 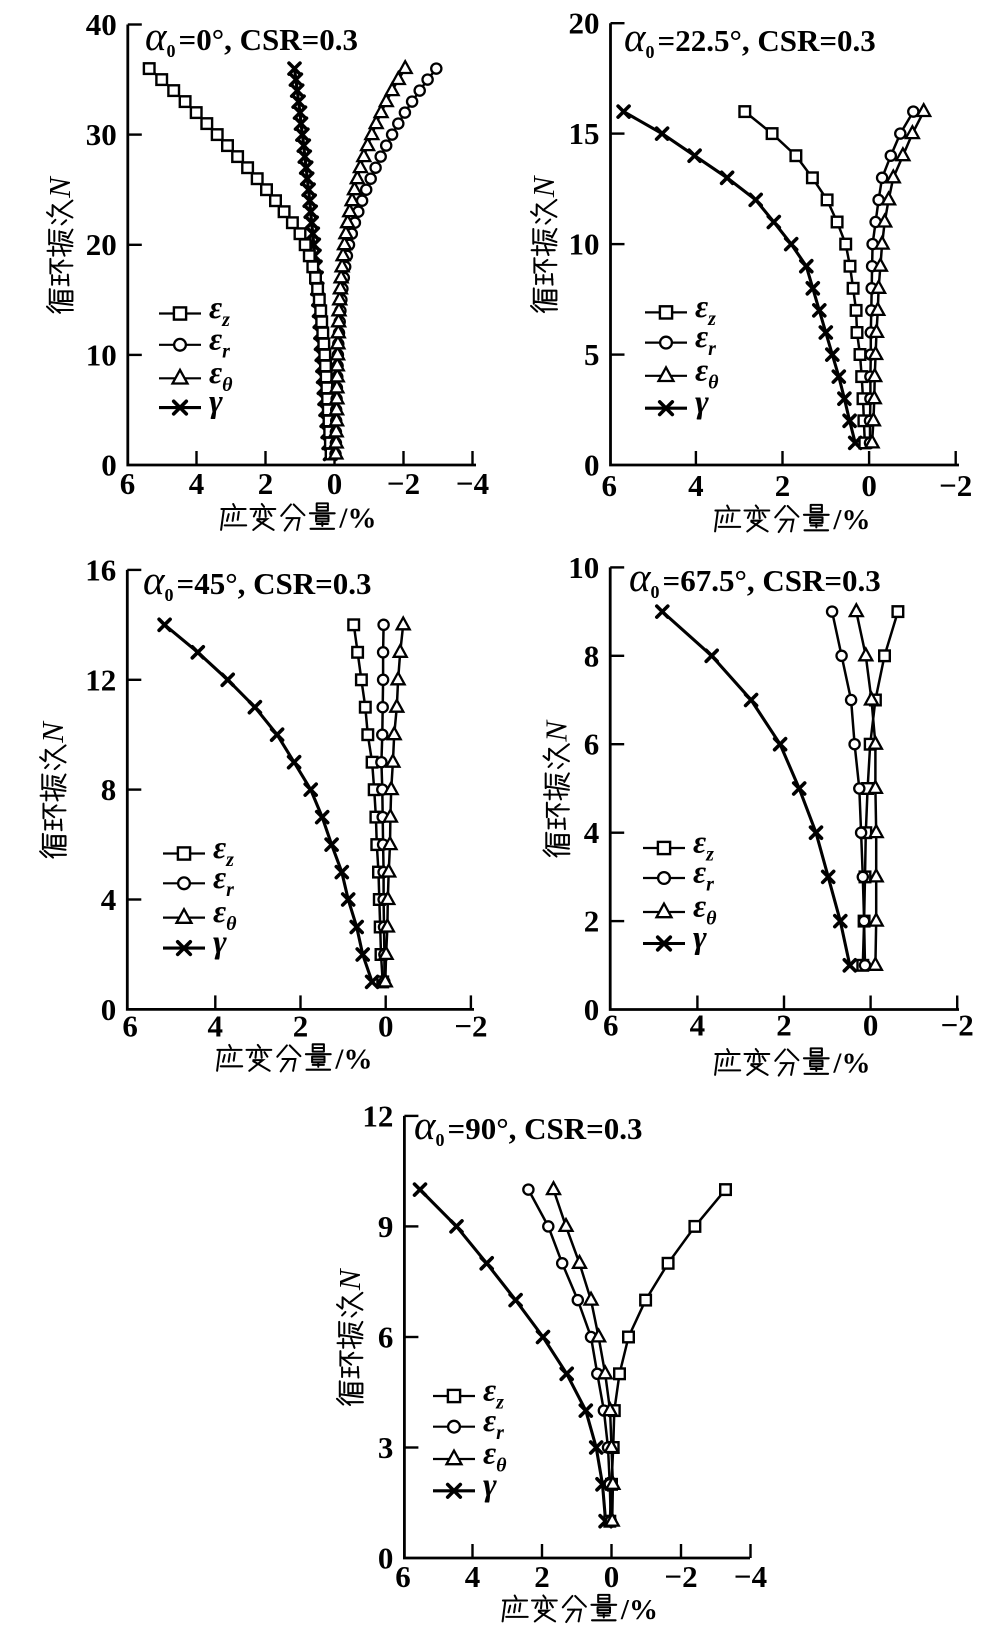 I want to click on svg-text: 16, so click(x=100, y=569).